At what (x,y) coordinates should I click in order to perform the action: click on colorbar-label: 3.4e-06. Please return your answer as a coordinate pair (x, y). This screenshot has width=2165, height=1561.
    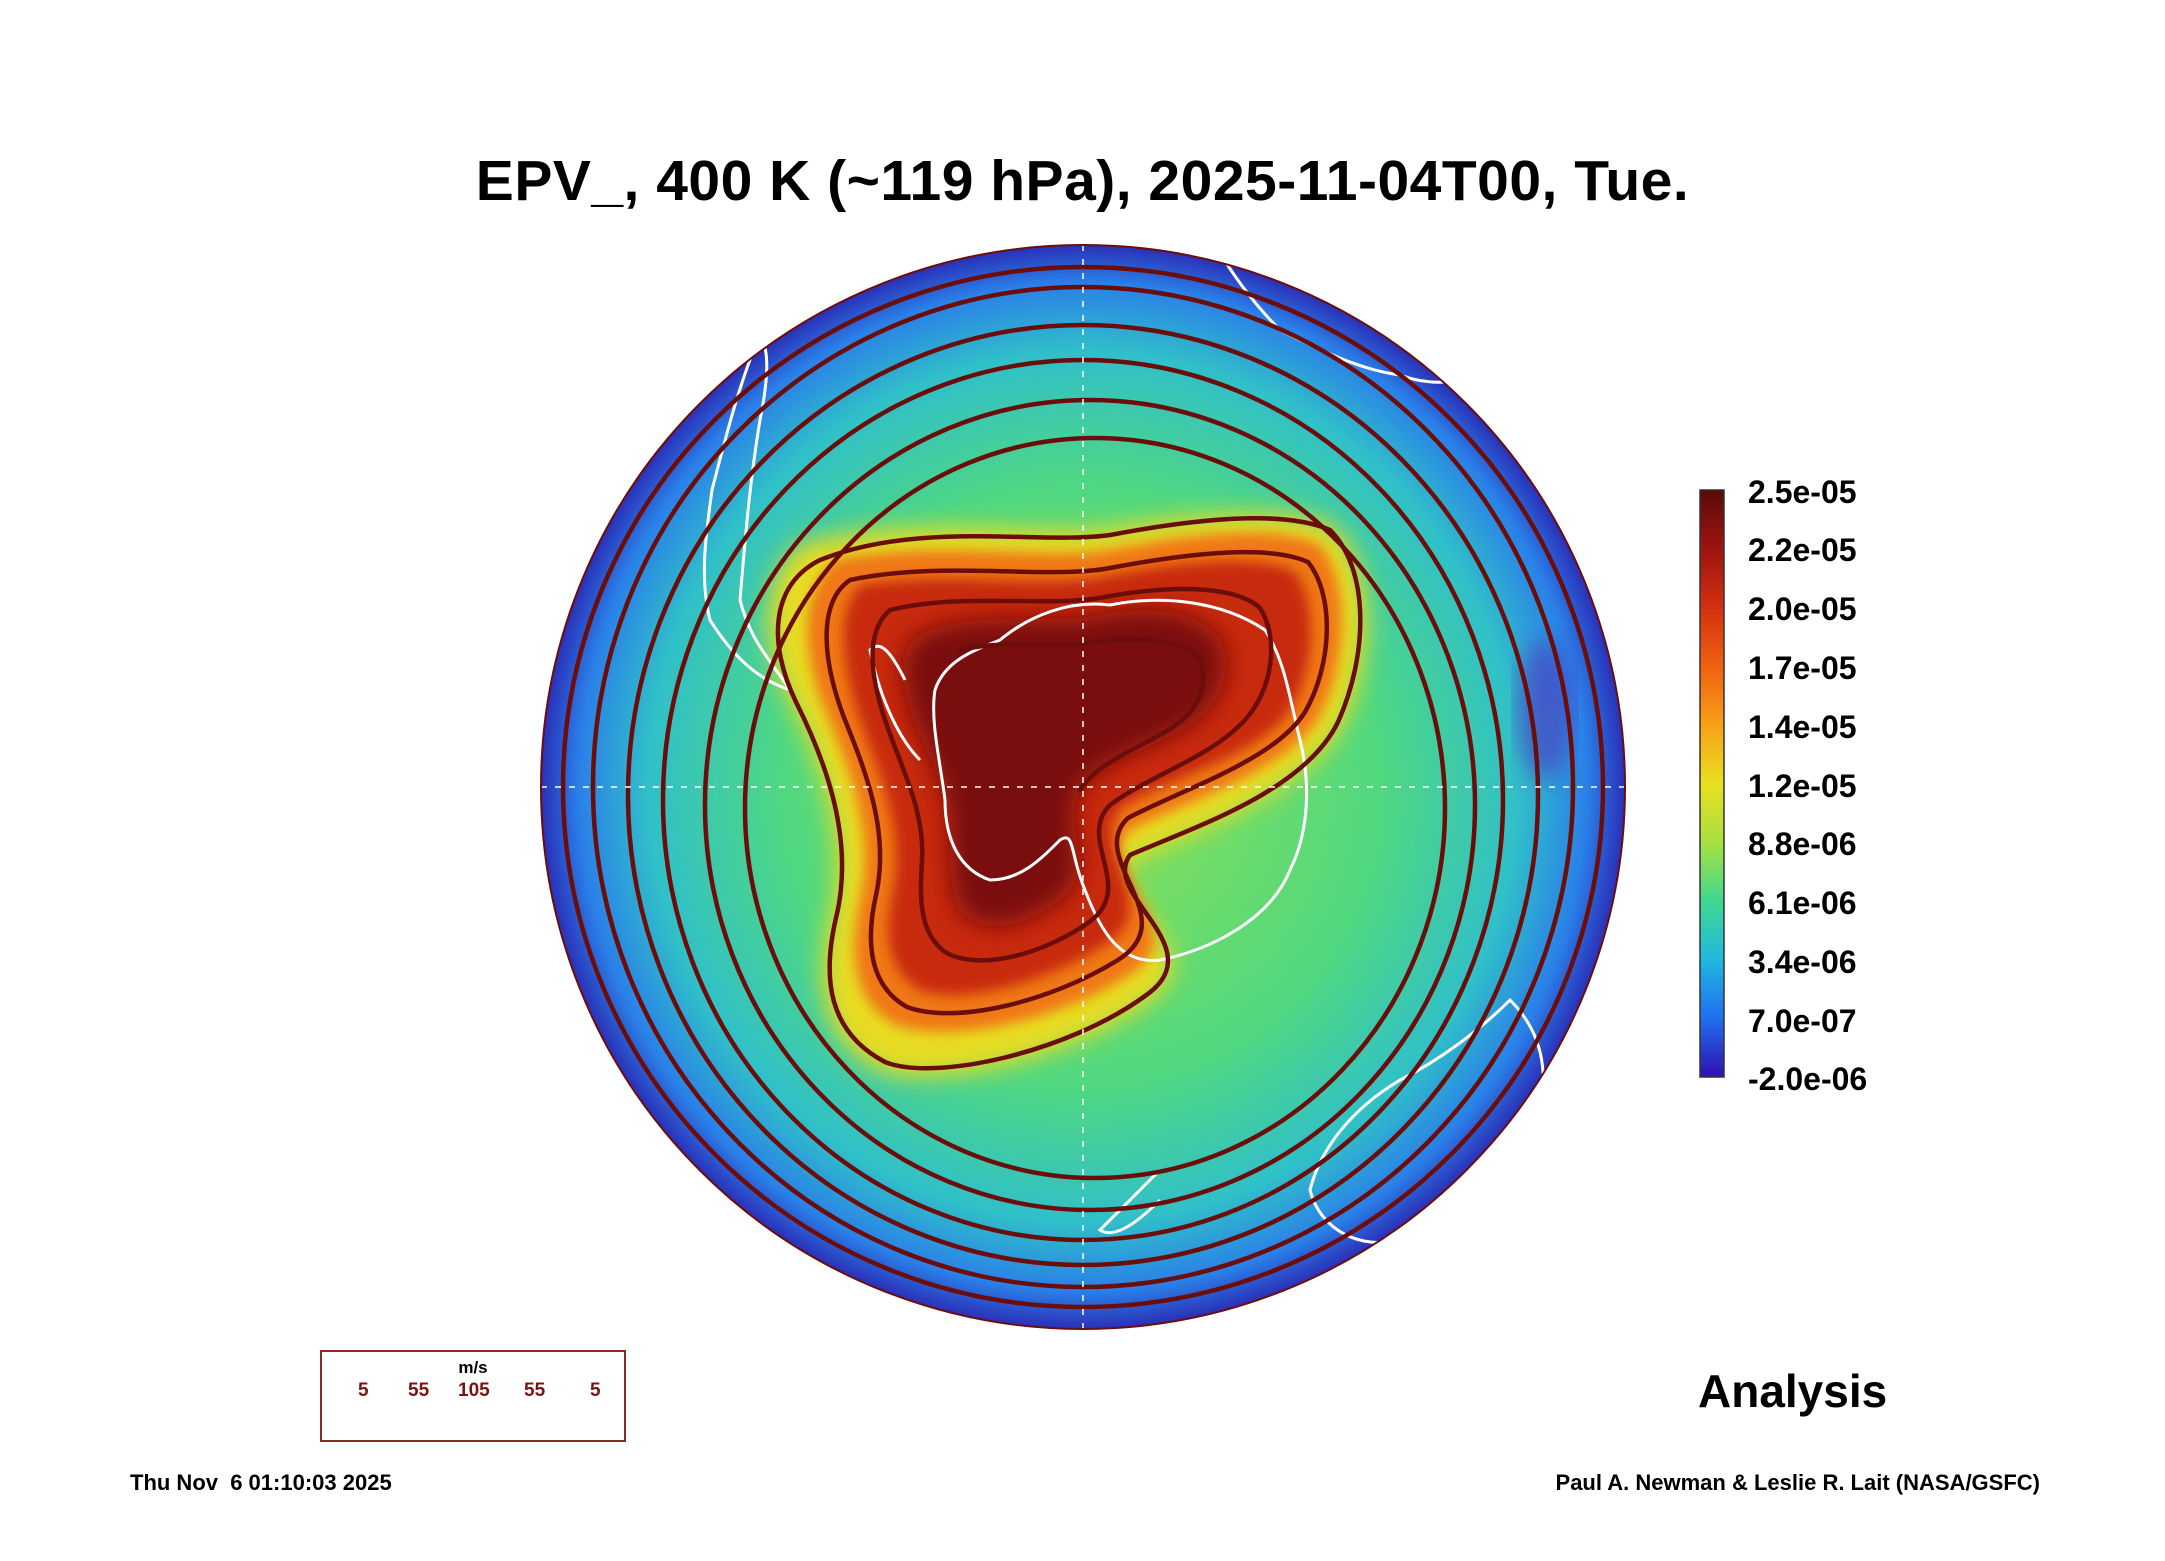
    Looking at the image, I should click on (1802, 962).